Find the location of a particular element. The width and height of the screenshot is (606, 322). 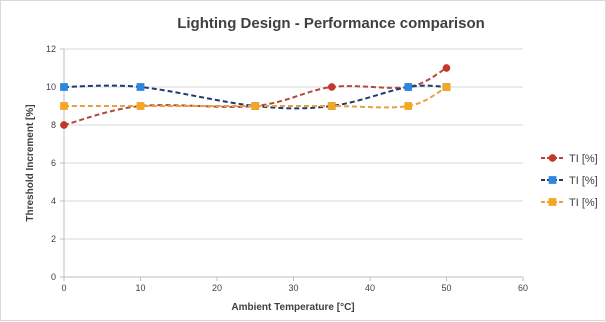

y-axis-title: Threshold Increment [%] is located at coordinates (30, 162).